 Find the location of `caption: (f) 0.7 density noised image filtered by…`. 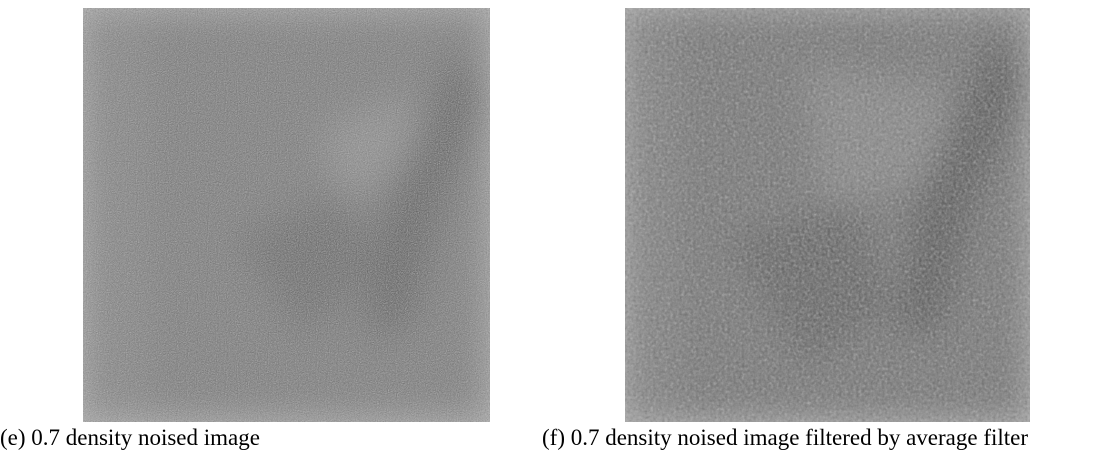

caption: (f) 0.7 density noised image filtered by… is located at coordinates (785, 437).